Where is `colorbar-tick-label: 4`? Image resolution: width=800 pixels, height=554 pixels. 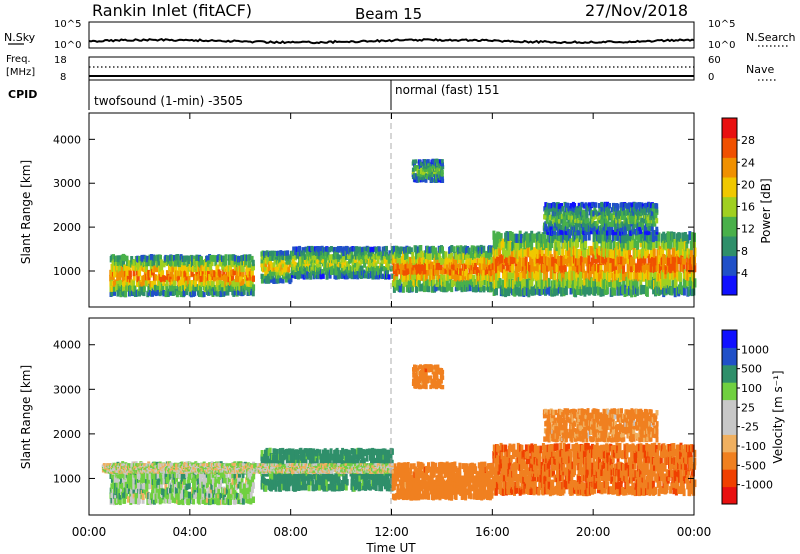 colorbar-tick-label: 4 is located at coordinates (744, 273).